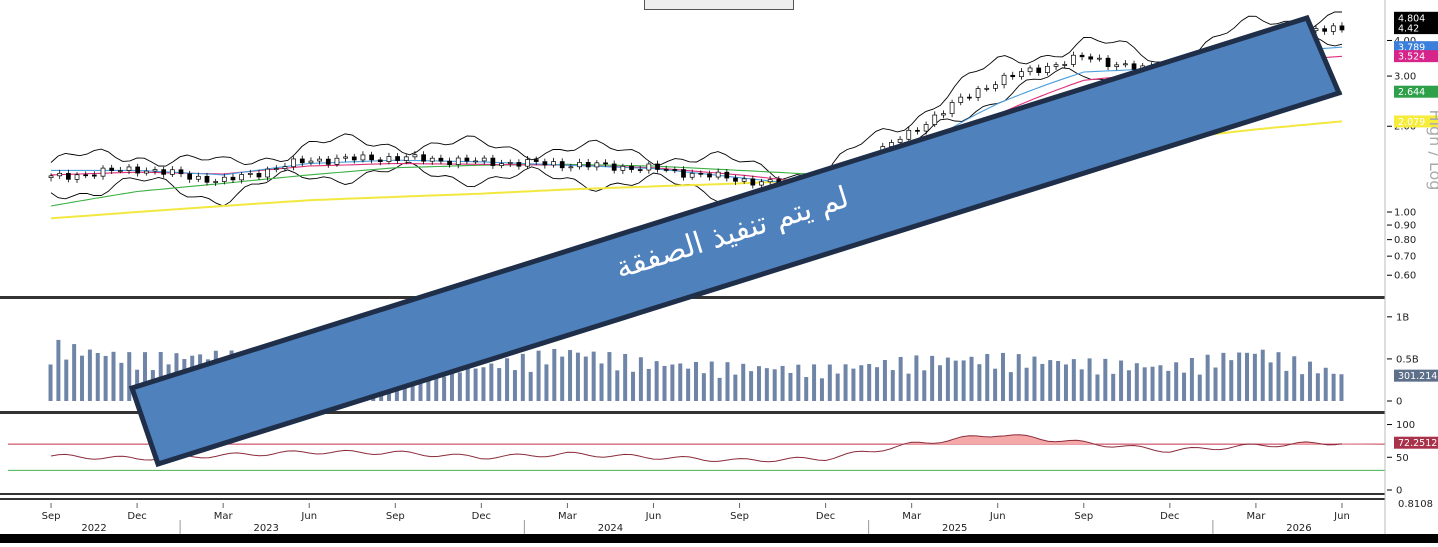 The height and width of the screenshot is (547, 1438). What do you see at coordinates (1411, 92) in the screenshot?
I see `price-tag: 2.644` at bounding box center [1411, 92].